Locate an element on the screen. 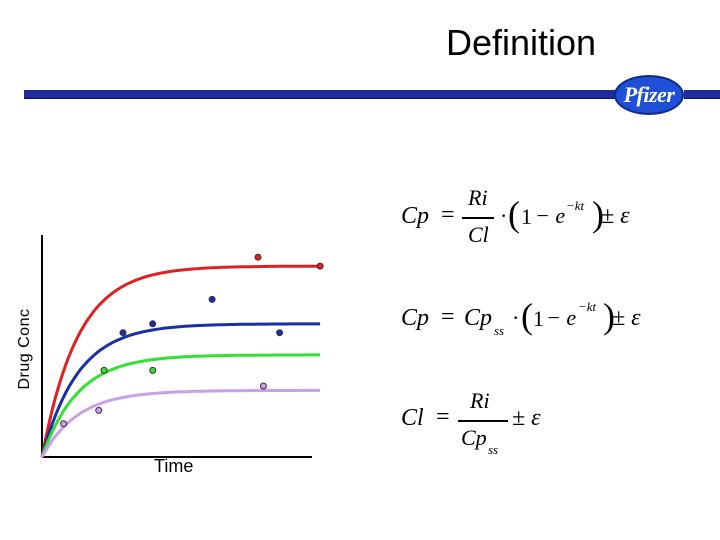 Image resolution: width=720 pixels, height=540 pixels. eq1-exponent: −kt is located at coordinates (575, 205).